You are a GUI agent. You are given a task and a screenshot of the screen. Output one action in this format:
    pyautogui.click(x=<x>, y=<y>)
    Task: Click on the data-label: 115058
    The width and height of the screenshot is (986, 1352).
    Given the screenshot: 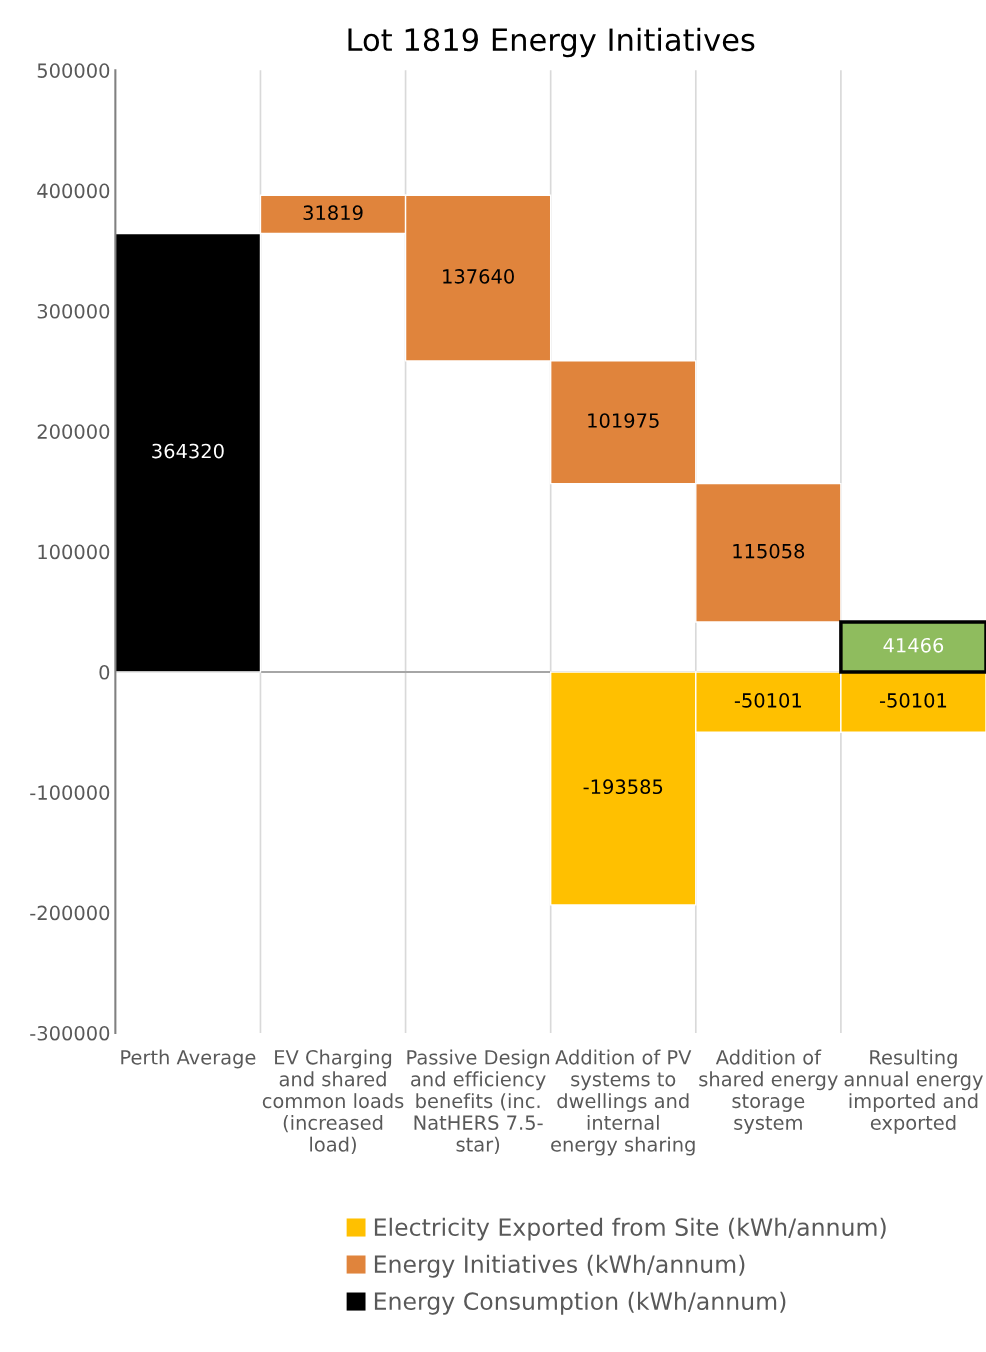 What is the action you would take?
    pyautogui.click(x=769, y=551)
    